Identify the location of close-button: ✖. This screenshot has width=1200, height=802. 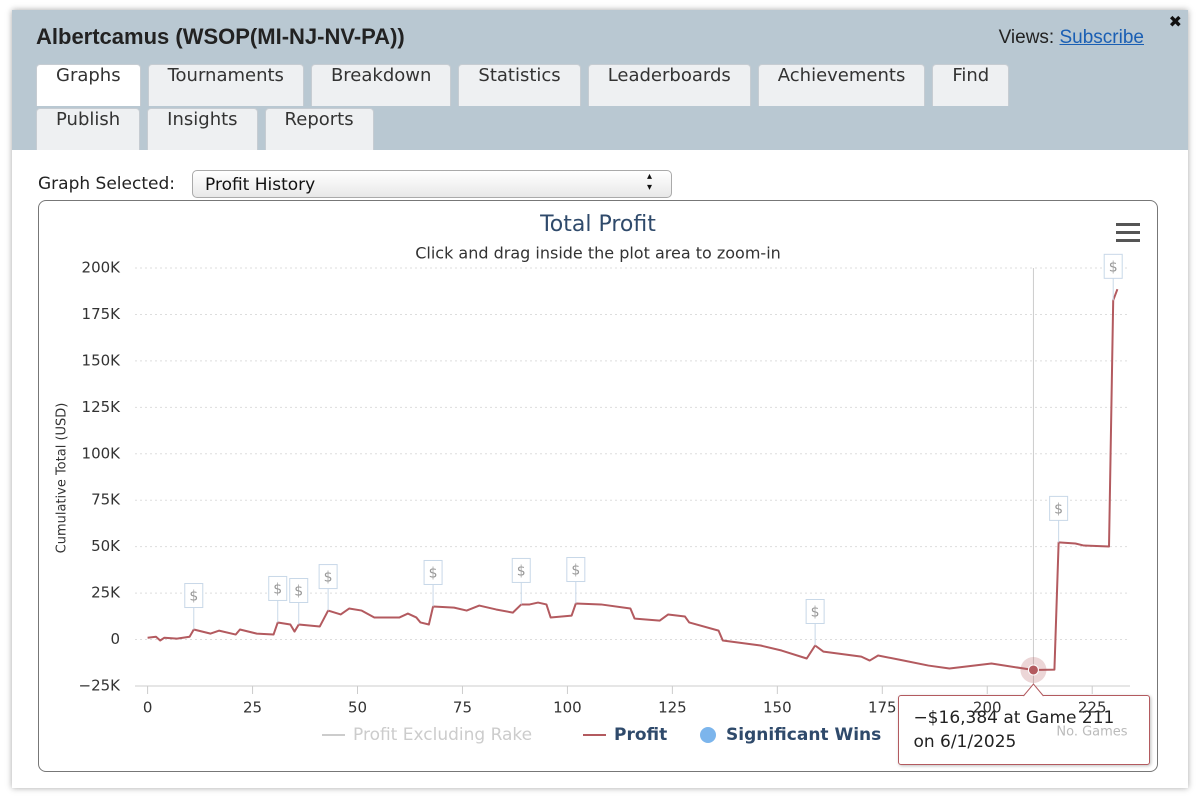
(1175, 21).